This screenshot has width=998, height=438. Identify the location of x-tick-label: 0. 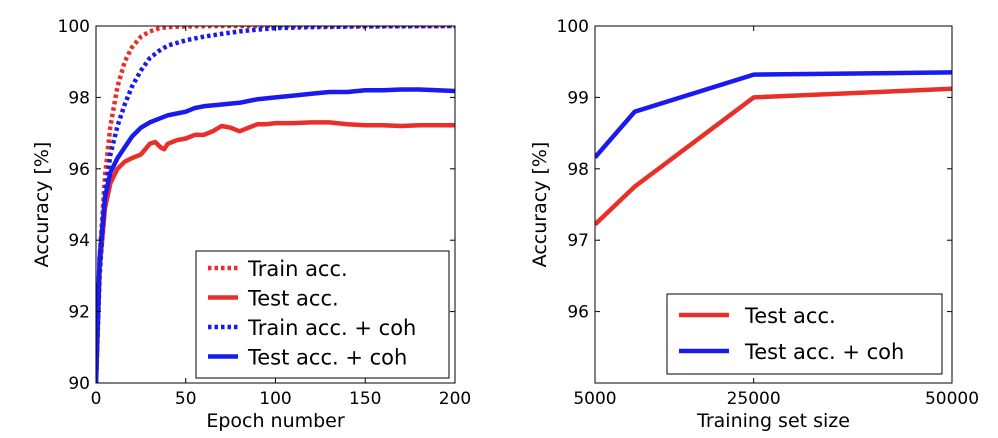
(96, 399).